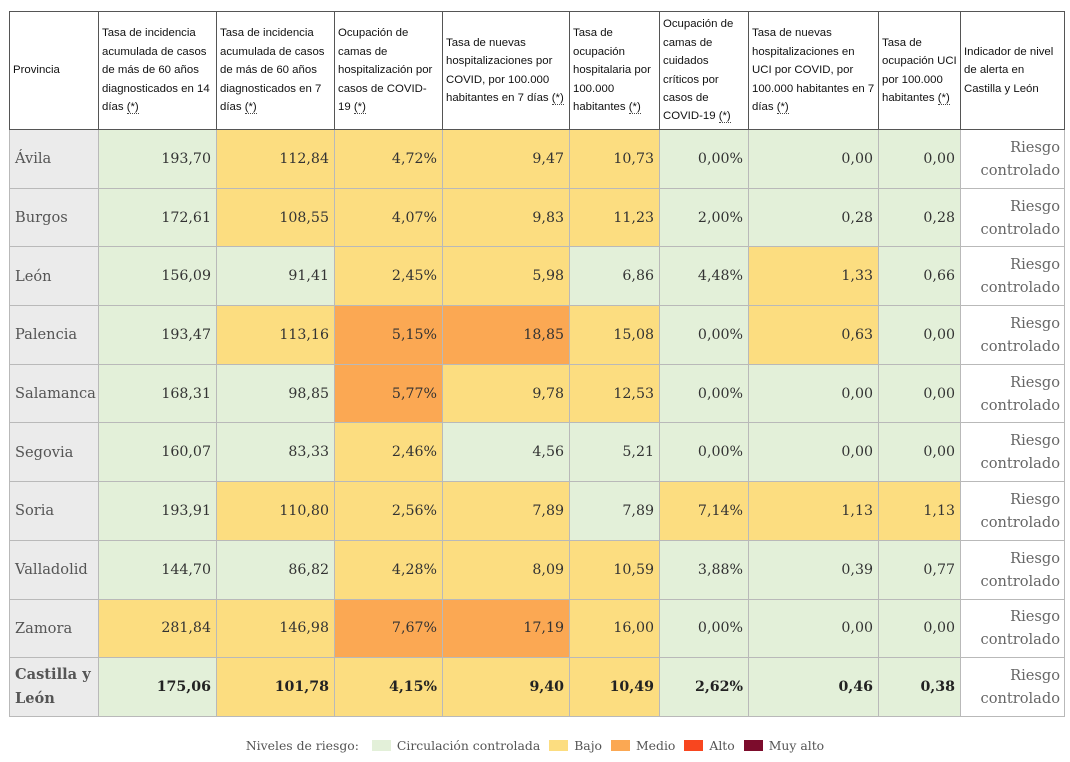  What do you see at coordinates (704, 511) in the screenshot?
I see `indicator-cell: 7,14%` at bounding box center [704, 511].